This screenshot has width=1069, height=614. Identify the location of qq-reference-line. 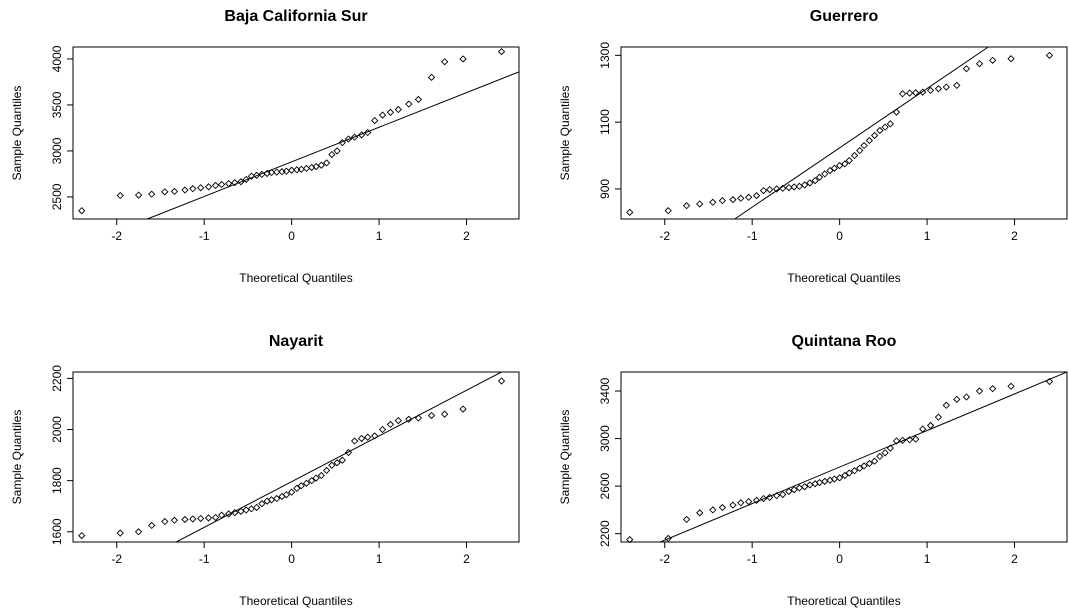
(333, 145).